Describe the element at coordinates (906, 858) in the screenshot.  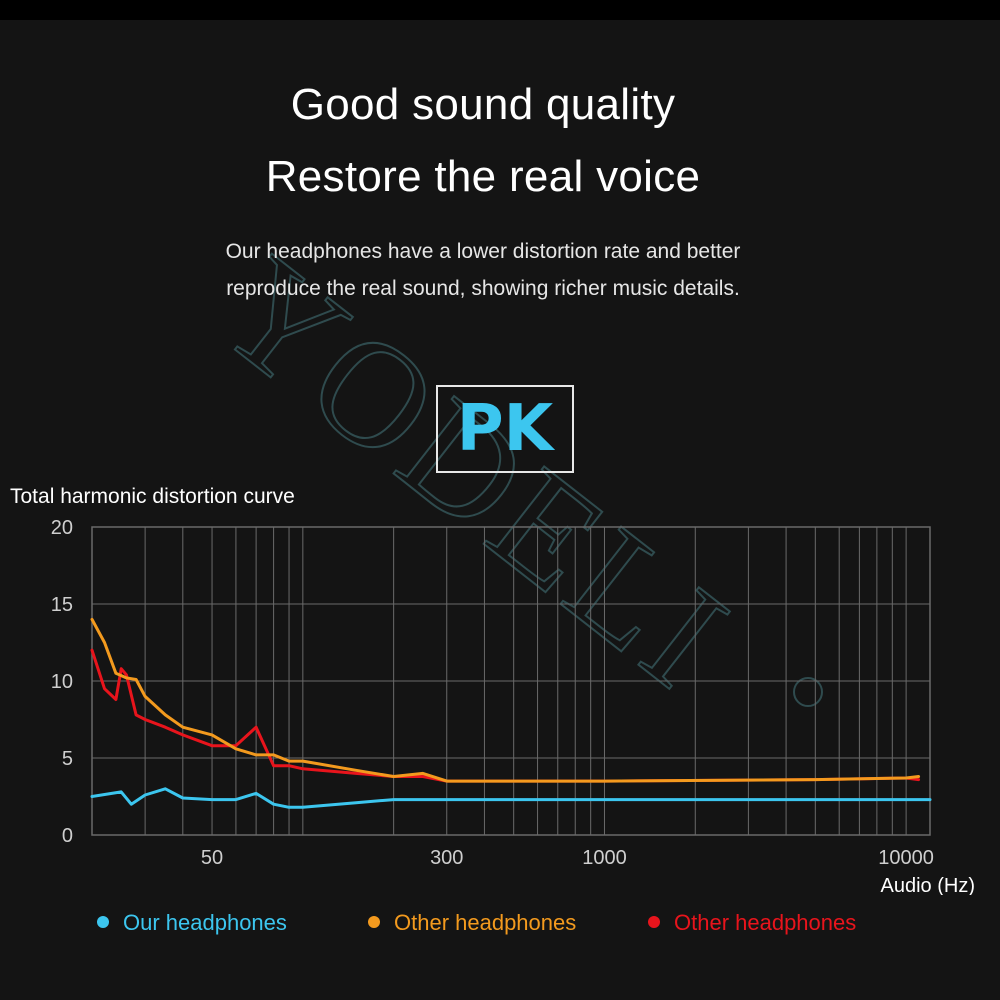
I see `x-tick-label: 10000` at that location.